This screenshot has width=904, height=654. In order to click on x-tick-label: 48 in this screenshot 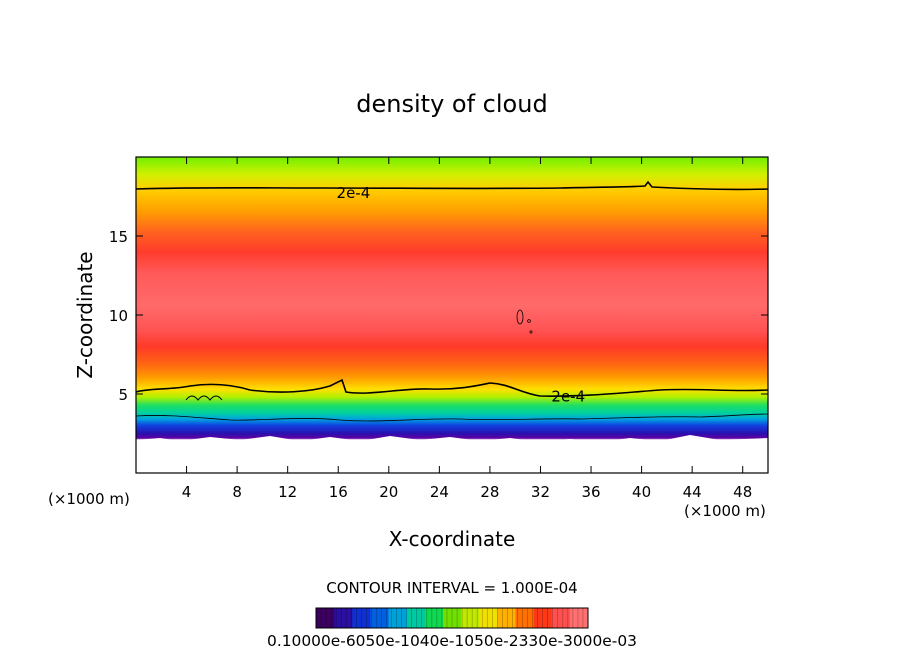, I will do `click(742, 492)`.